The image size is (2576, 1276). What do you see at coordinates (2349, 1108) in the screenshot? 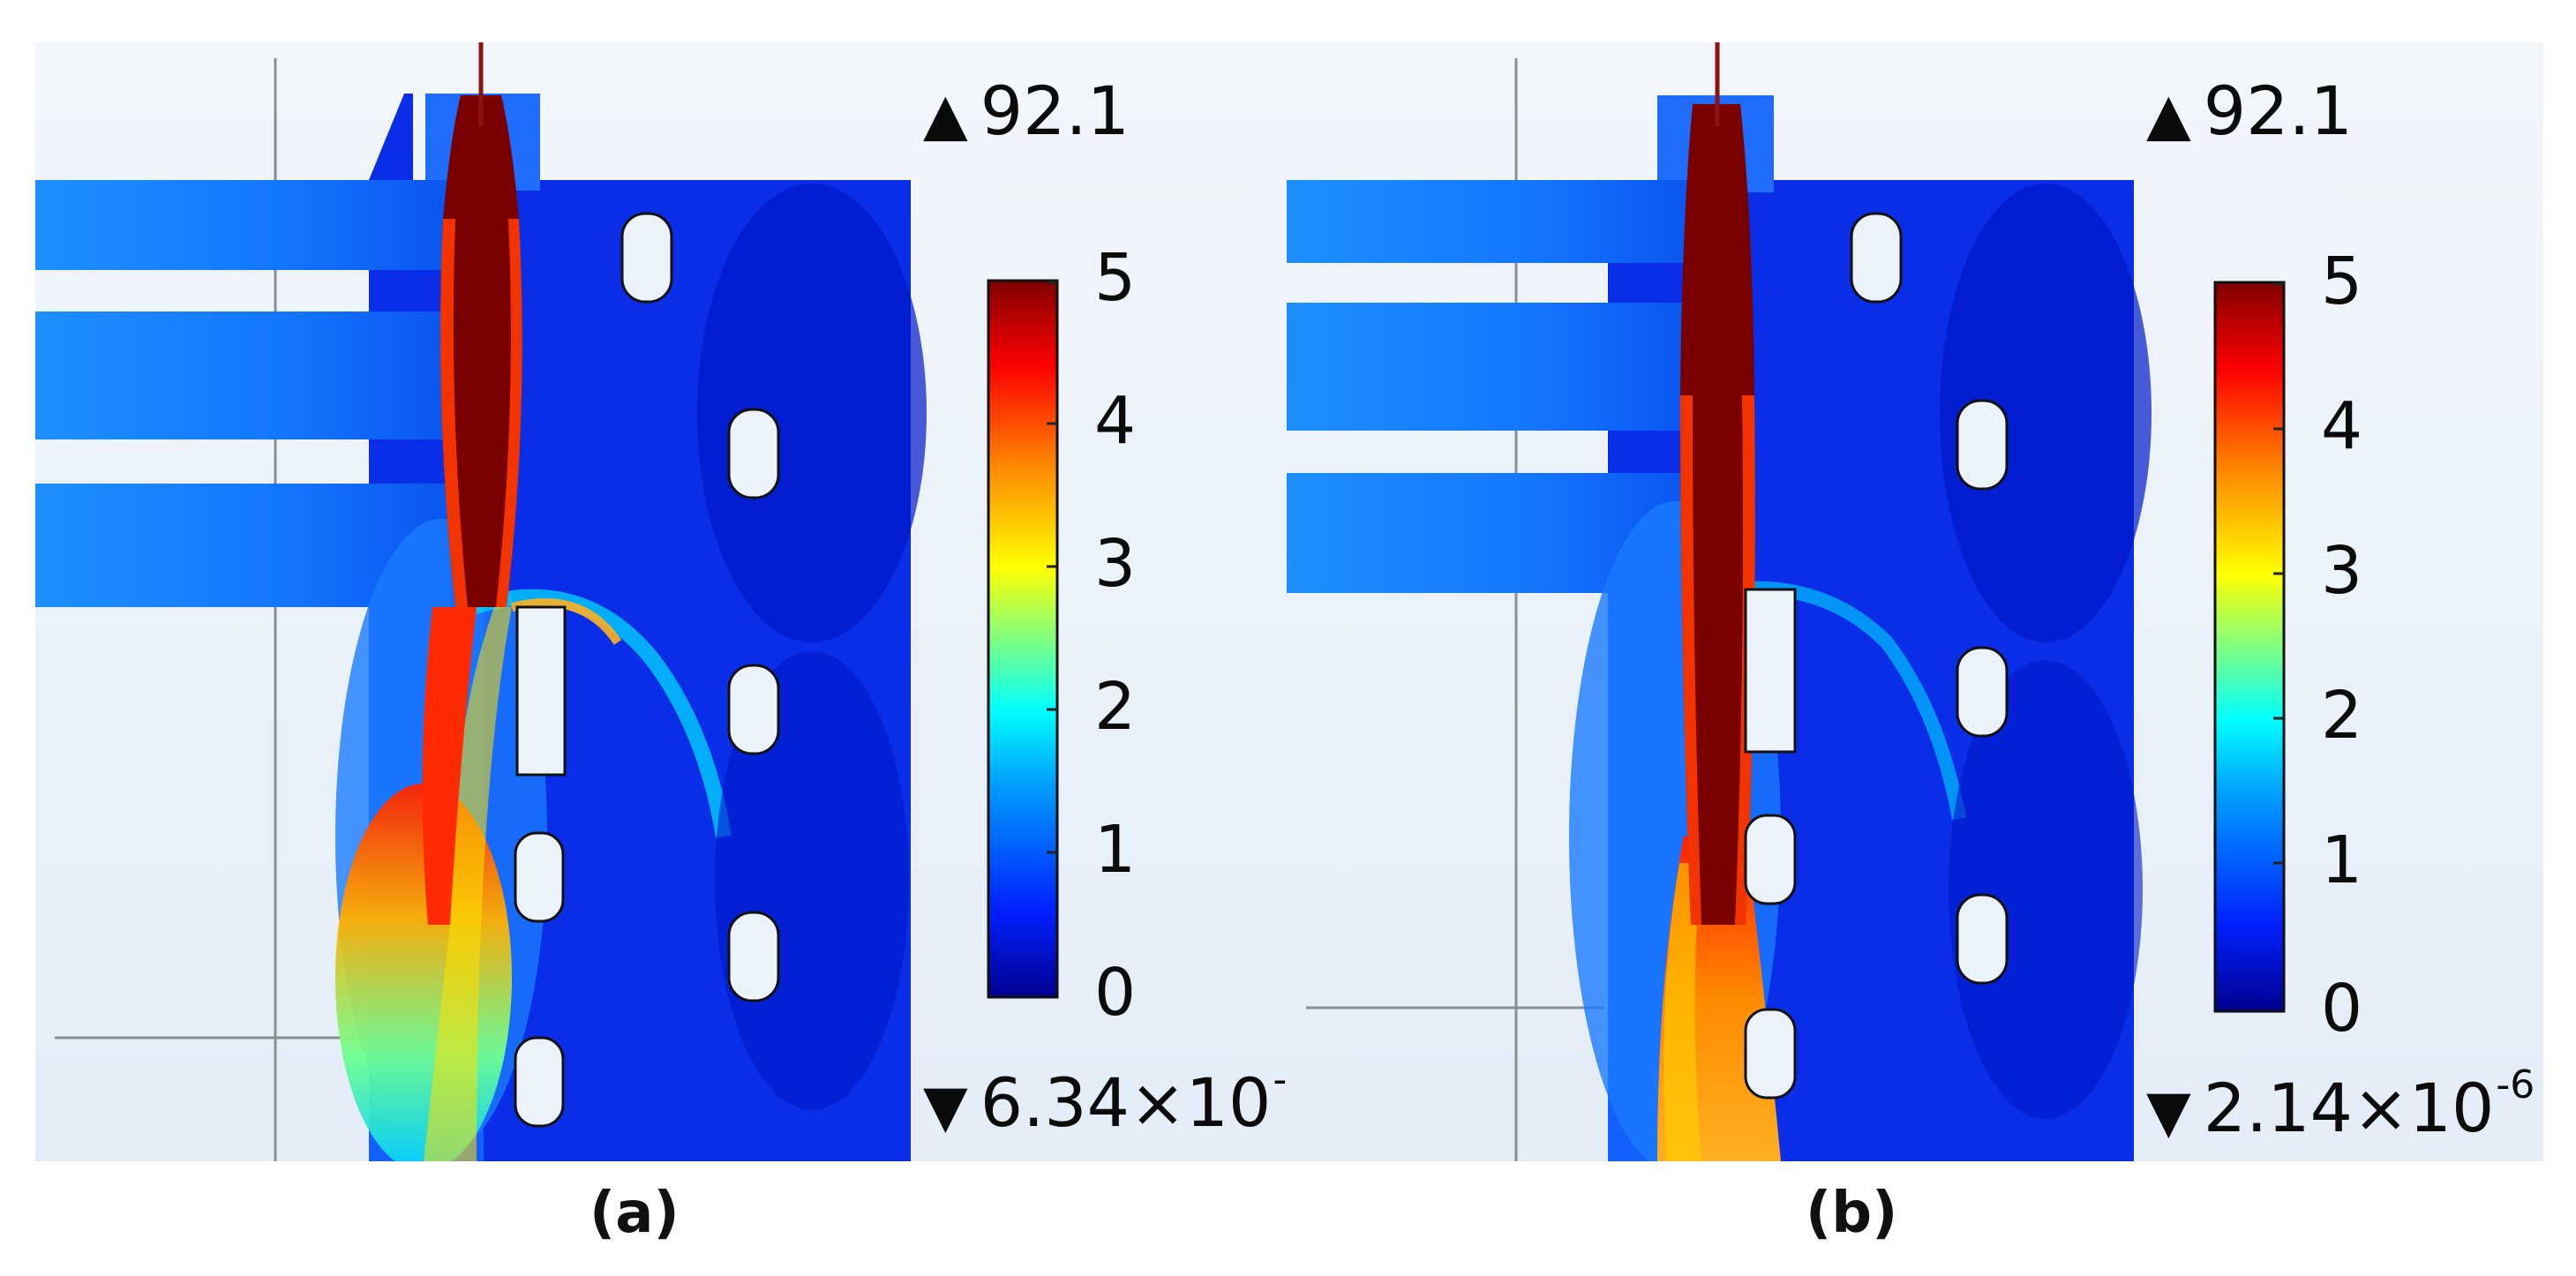
I see `min-value: 2.14×10` at bounding box center [2349, 1108].